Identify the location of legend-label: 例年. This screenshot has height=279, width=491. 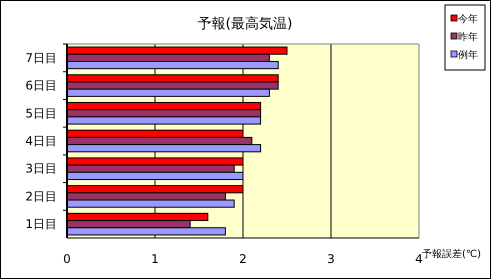
(468, 55).